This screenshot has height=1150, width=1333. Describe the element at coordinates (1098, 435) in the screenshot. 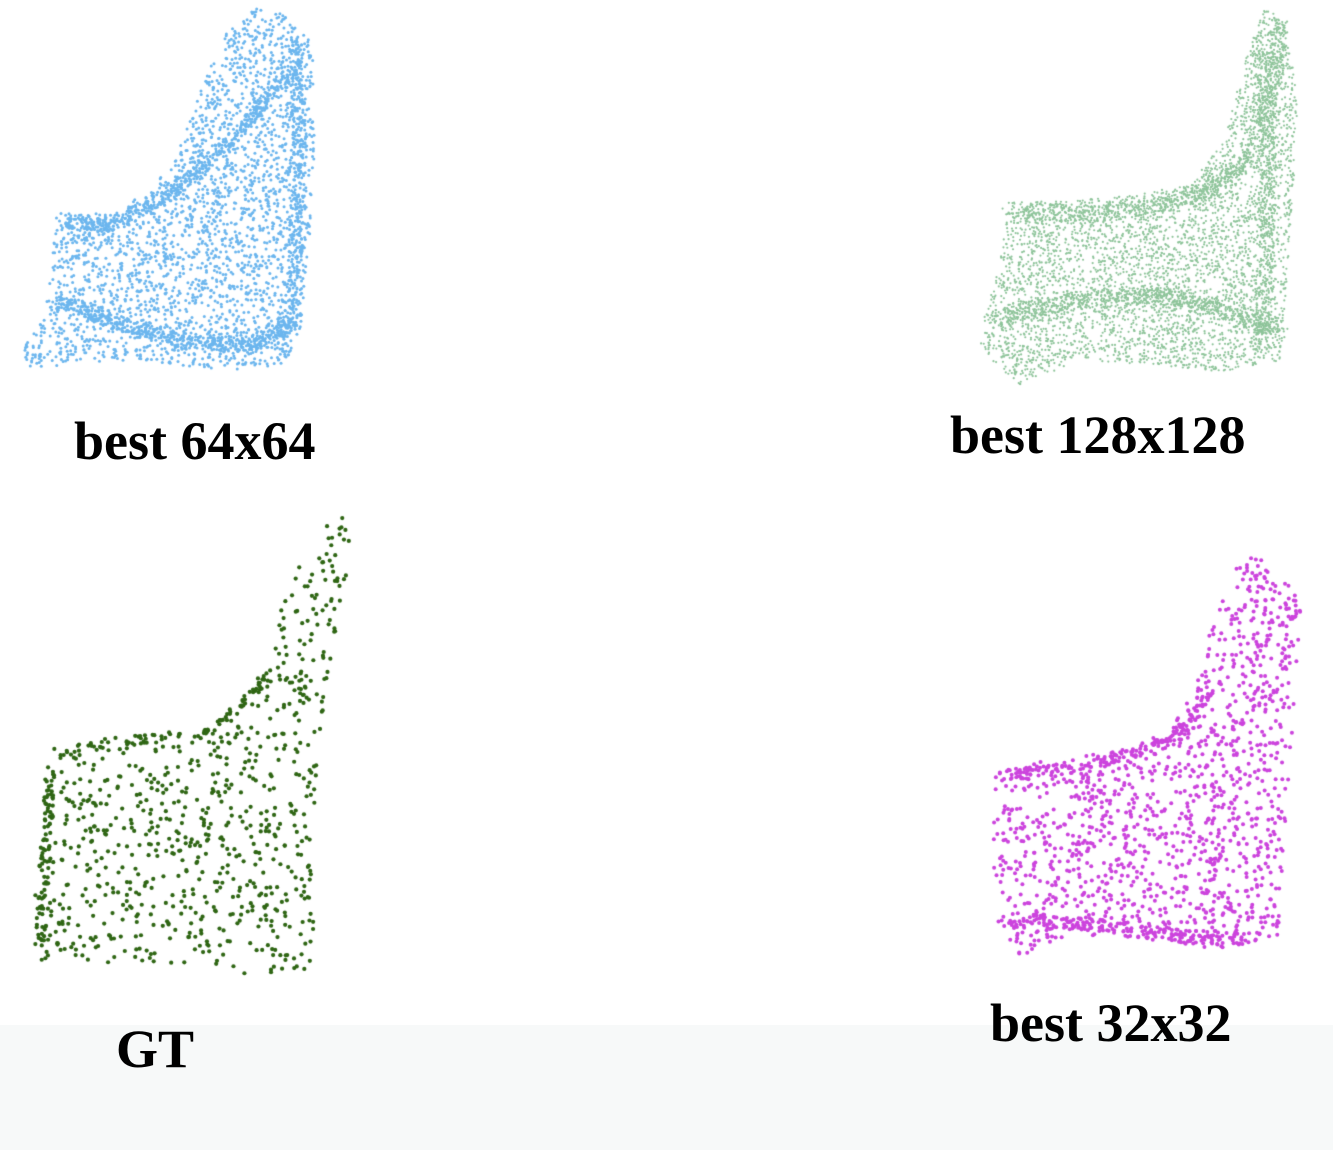

I see `caption-best-128: best 128x128` at that location.